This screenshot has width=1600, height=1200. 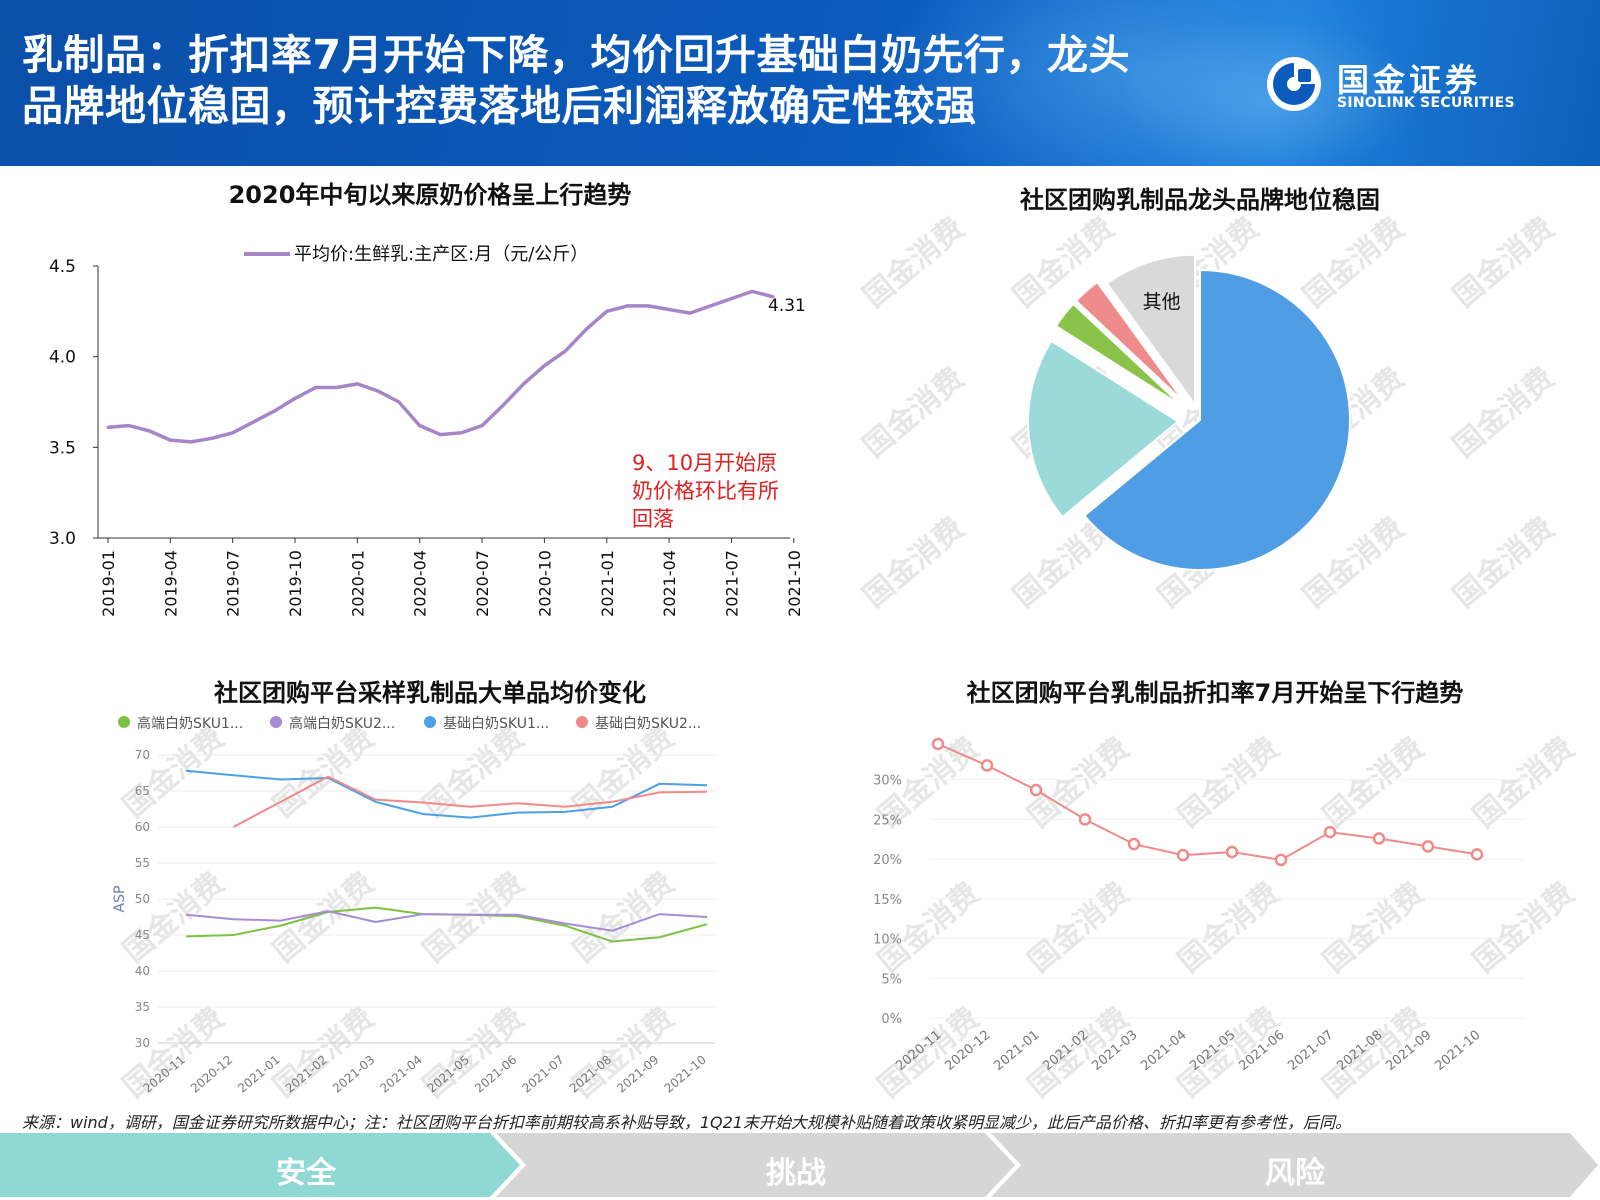 I want to click on nav-segment-challenge-bg, so click(x=755, y=1165).